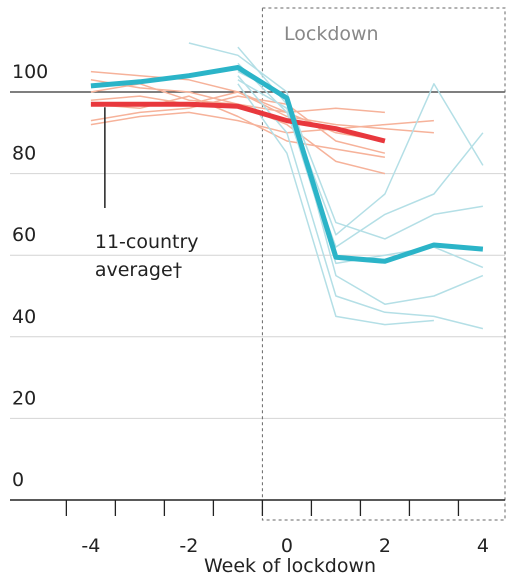  Describe the element at coordinates (483, 546) in the screenshot. I see `x-tick-label: 4` at that location.